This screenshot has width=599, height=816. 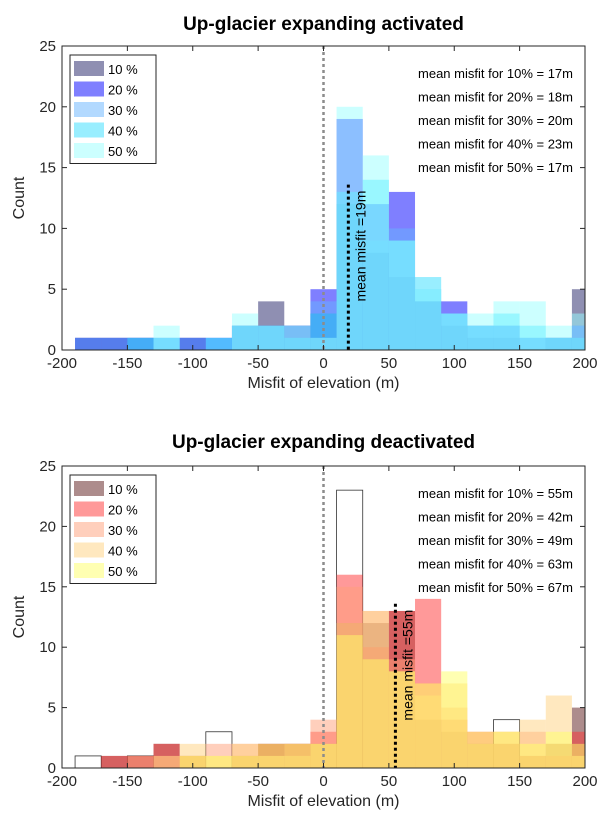 I want to click on mean-label: mean misfit =19m, so click(x=360, y=246).